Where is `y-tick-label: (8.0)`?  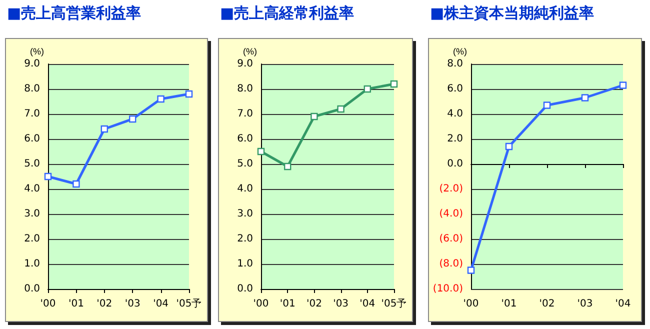 y-tick-label: (8.0) is located at coordinates (451, 264).